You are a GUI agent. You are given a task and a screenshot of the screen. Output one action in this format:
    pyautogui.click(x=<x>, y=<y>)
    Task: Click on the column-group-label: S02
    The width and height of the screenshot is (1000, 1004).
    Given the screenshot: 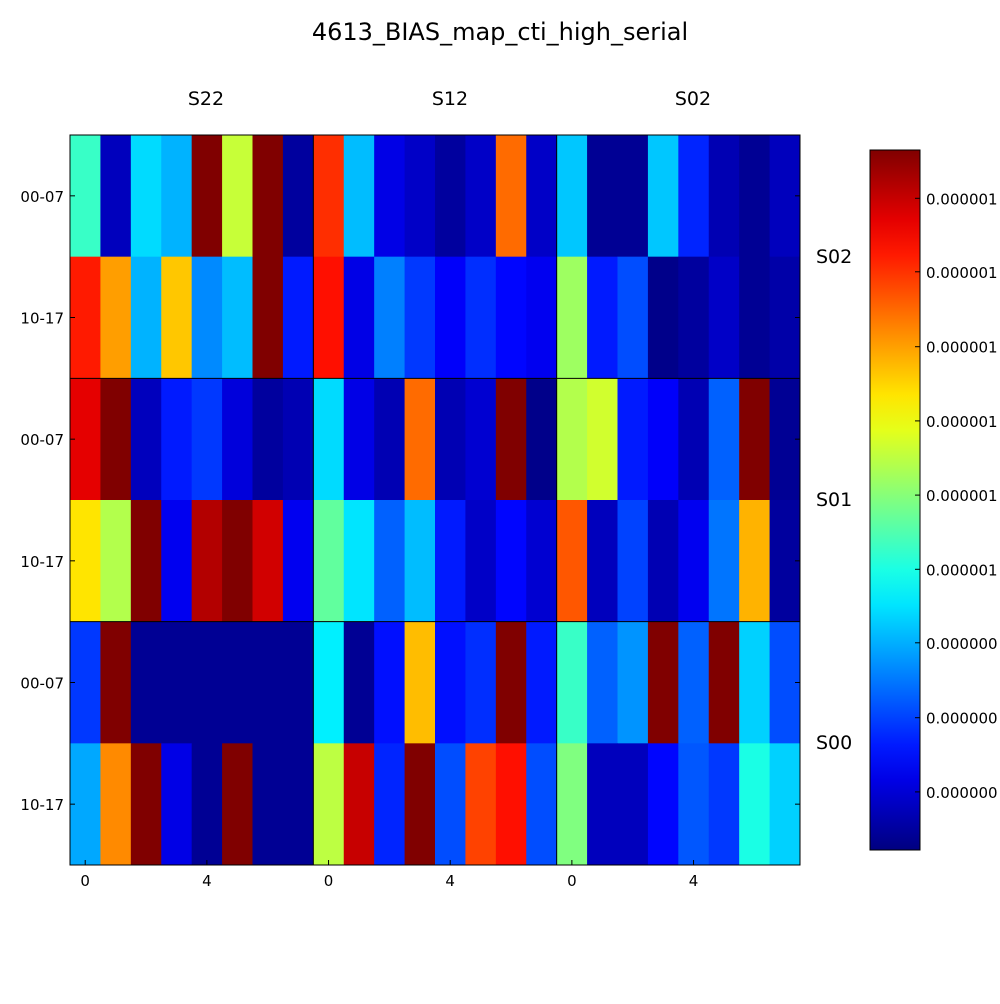 What is the action you would take?
    pyautogui.click(x=693, y=99)
    